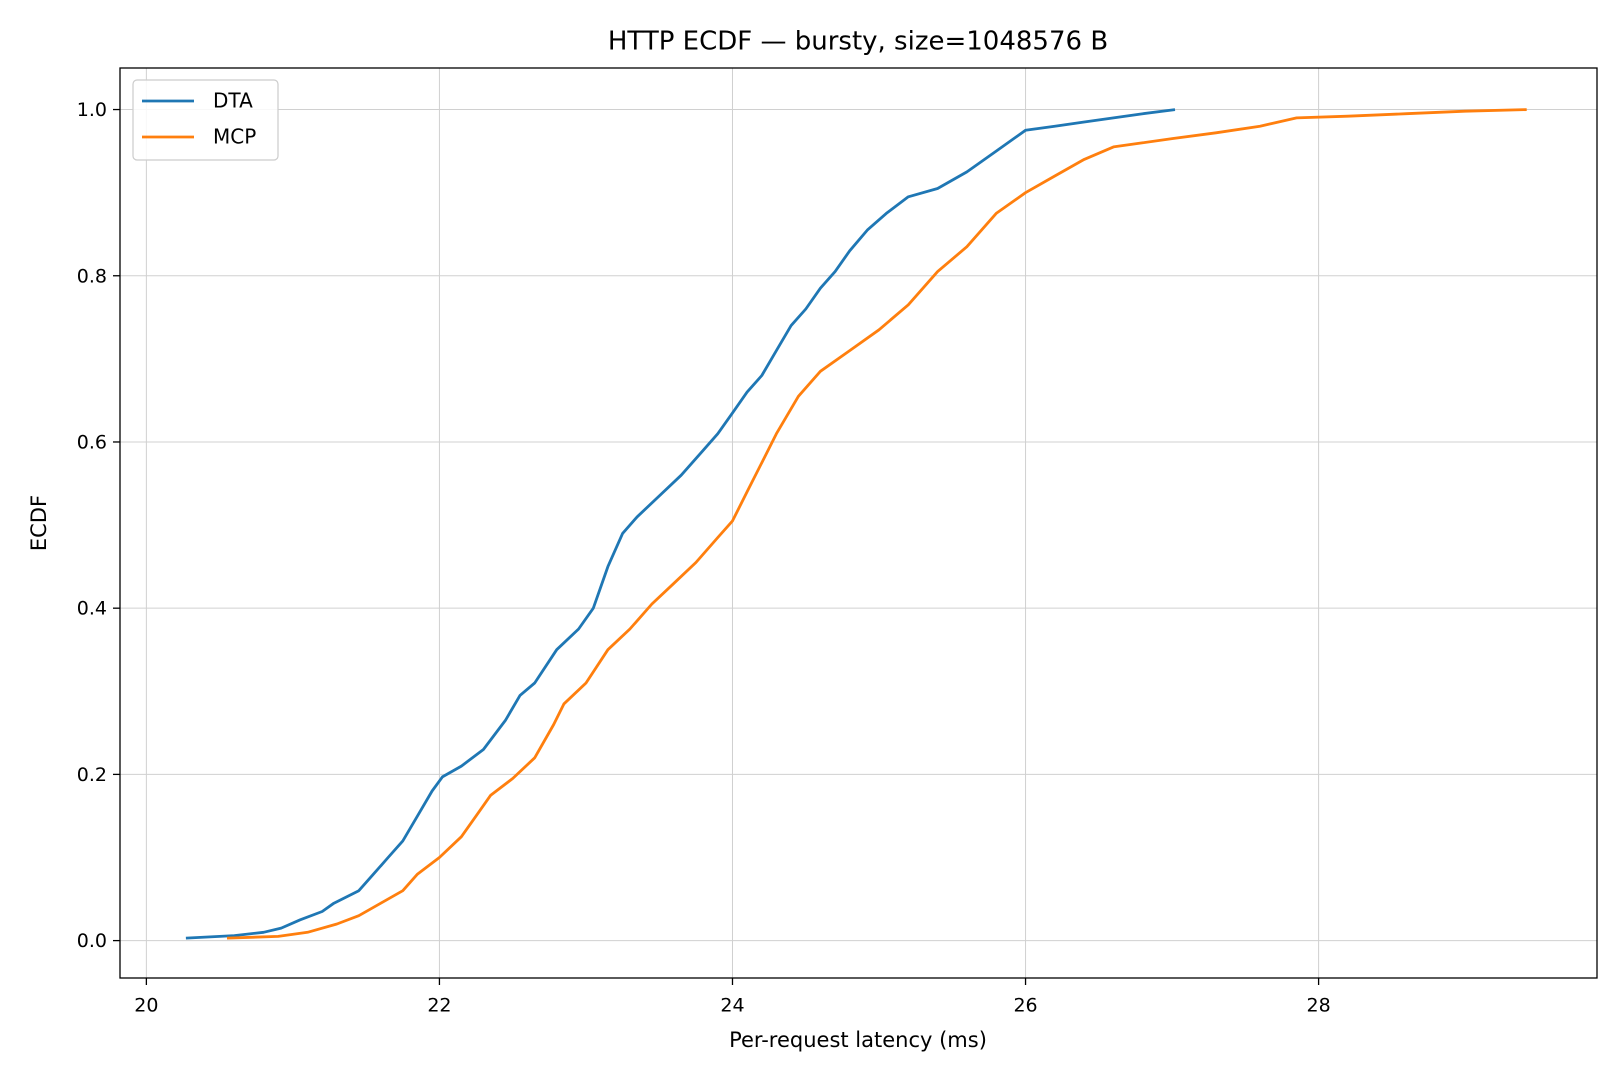  I want to click on y-tick-label: 0.2, so click(92, 775).